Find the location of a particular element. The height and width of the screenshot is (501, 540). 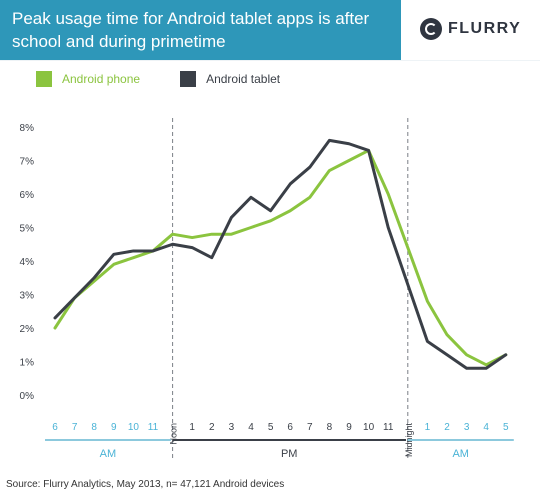

y-tick-label: 1% is located at coordinates (27, 363).